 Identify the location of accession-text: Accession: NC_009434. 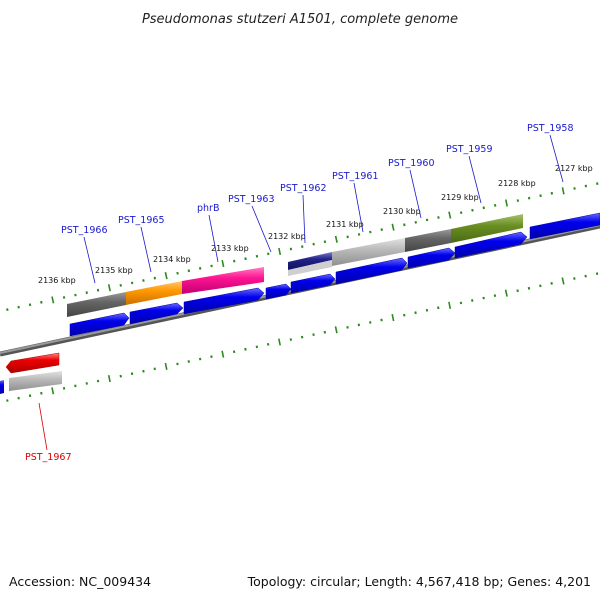
(80, 581).